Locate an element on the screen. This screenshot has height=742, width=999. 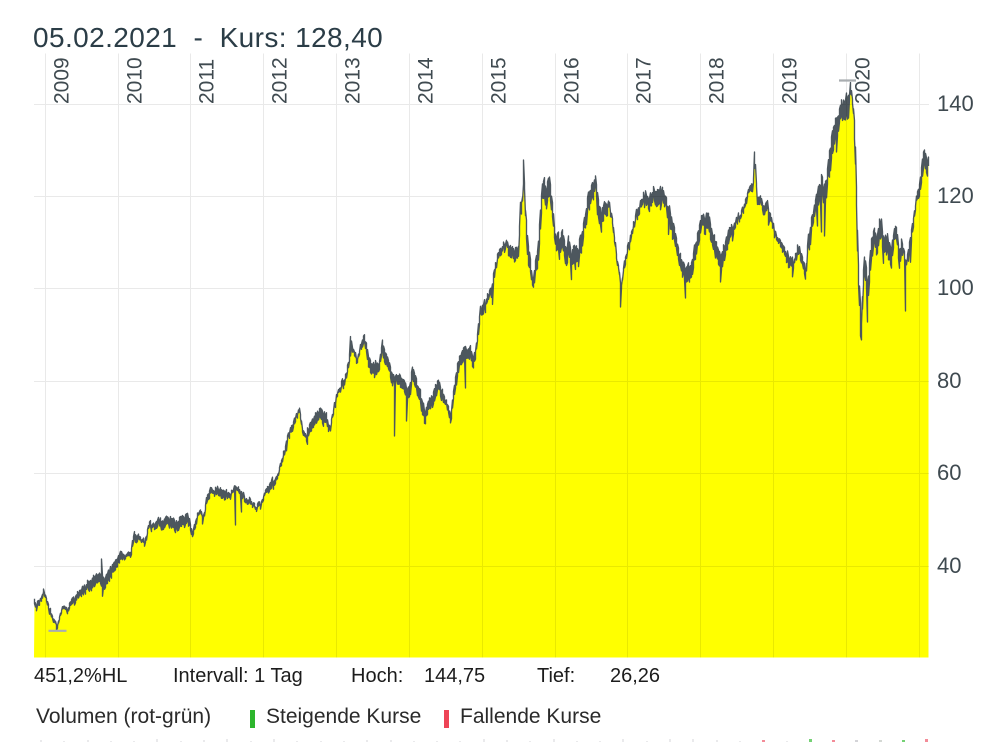
svg-text: 2020 is located at coordinates (863, 80).